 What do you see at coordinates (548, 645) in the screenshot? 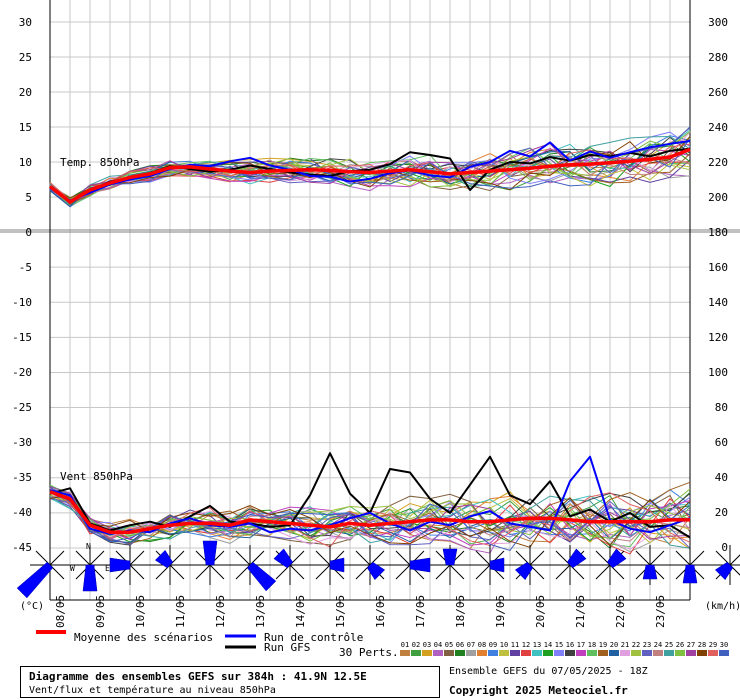
I see `perturbation-number: 14` at bounding box center [548, 645].